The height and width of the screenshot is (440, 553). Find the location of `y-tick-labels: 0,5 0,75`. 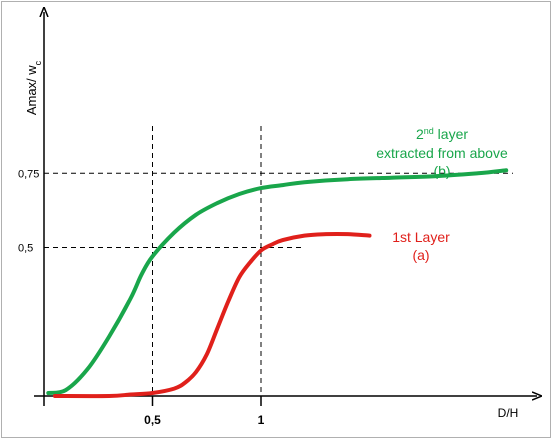

y-tick-labels: 0,5 0,75 is located at coordinates (28, 211).